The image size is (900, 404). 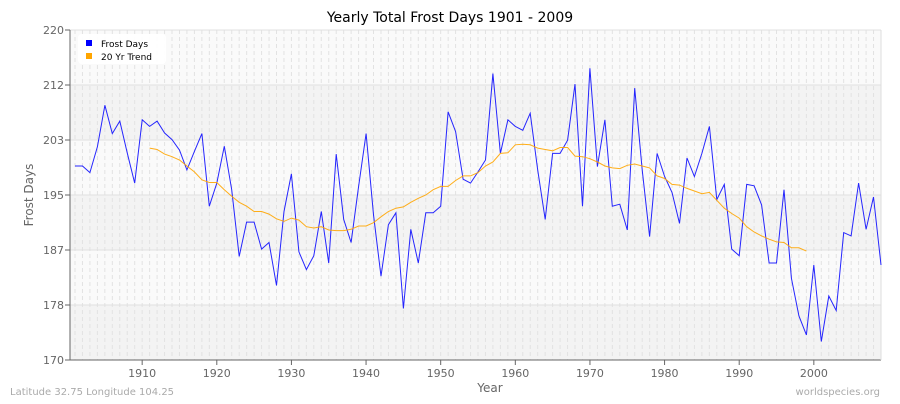 What do you see at coordinates (53, 85) in the screenshot?
I see `y-tick-label: 212` at bounding box center [53, 85].